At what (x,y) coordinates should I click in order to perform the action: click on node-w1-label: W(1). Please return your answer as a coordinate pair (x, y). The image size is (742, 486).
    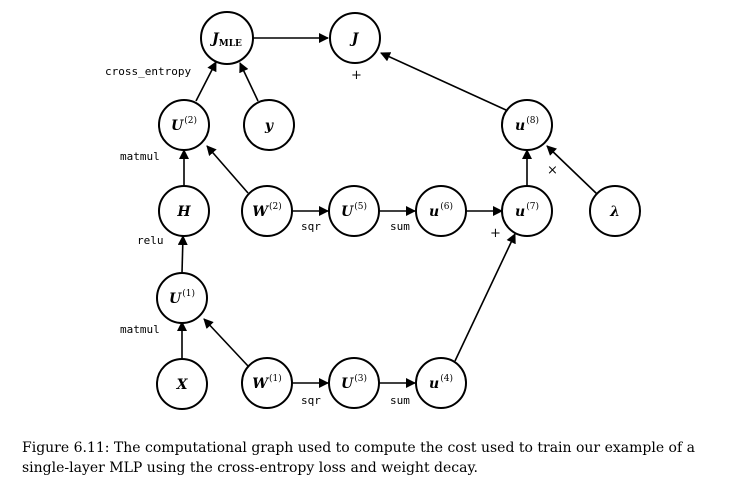
    Looking at the image, I should click on (266, 382).